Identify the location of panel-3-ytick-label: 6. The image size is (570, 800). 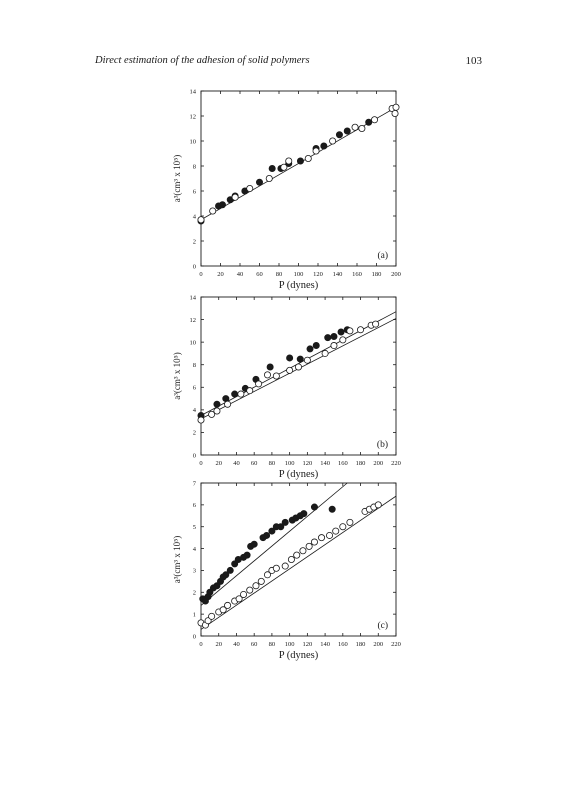
(195, 505).